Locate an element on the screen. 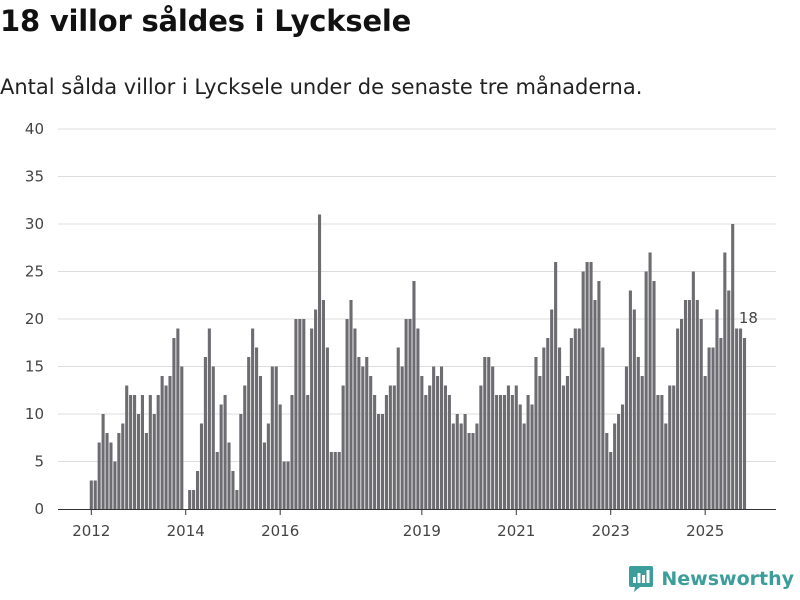 This screenshot has height=600, width=800. newsworthy-logo: Newsworthy is located at coordinates (711, 579).